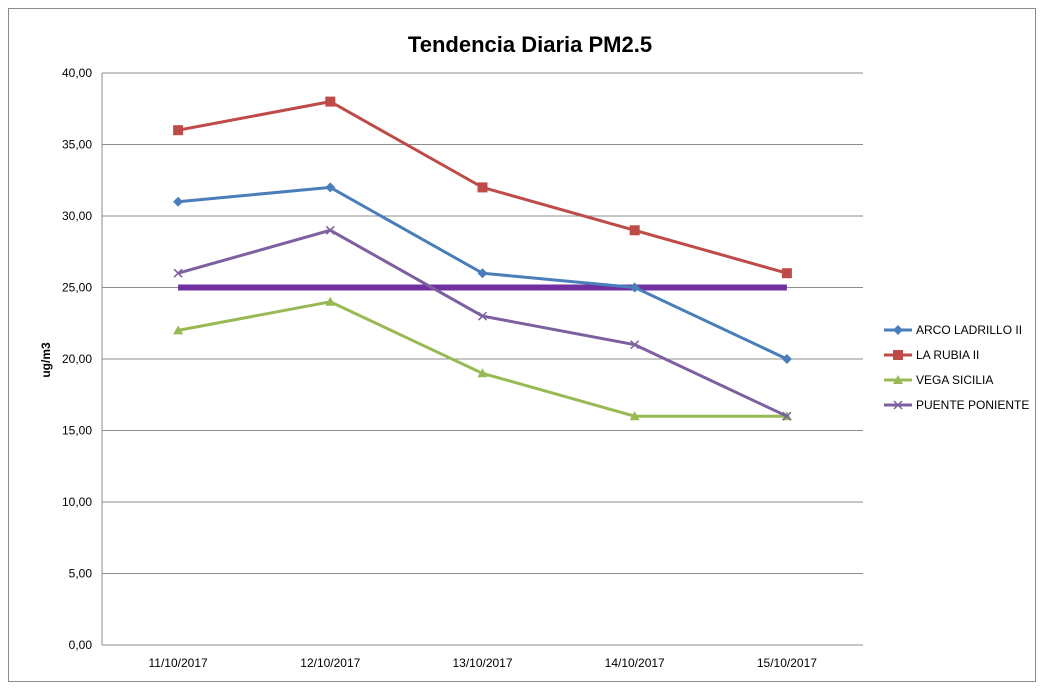  What do you see at coordinates (330, 663) in the screenshot?
I see `x-tick-label: 12/10/2017` at bounding box center [330, 663].